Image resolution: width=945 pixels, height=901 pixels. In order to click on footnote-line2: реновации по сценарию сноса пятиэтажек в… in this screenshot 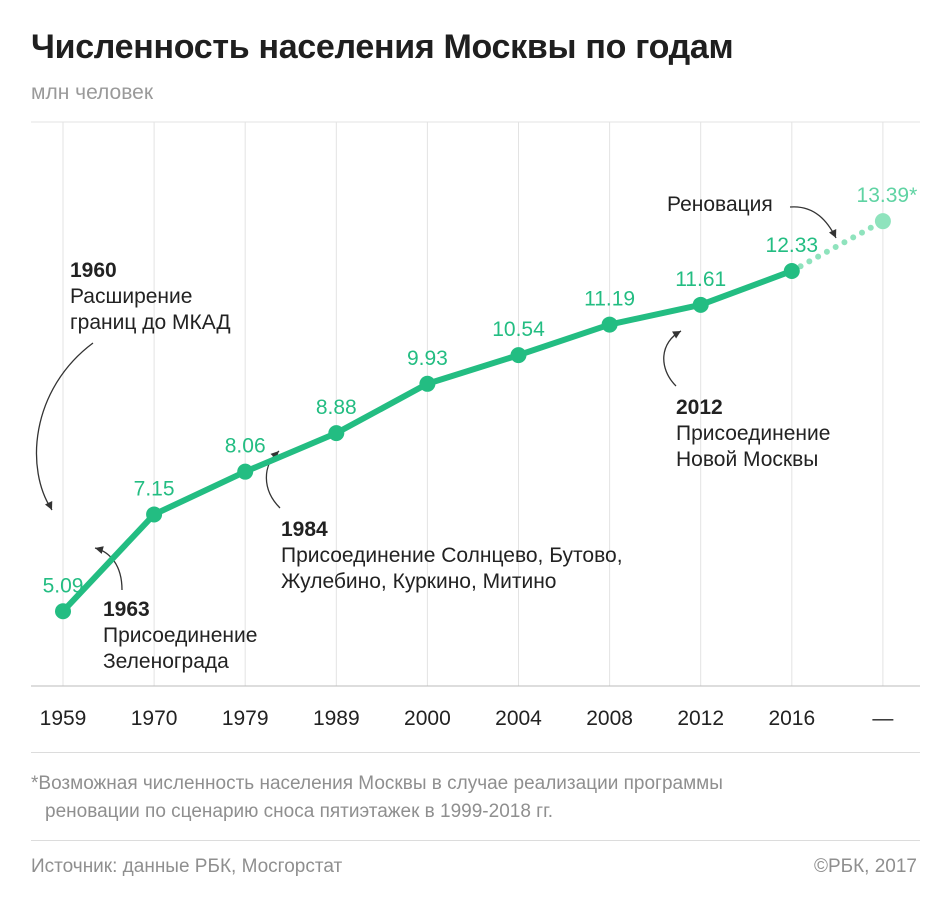, I will do `click(299, 811)`.